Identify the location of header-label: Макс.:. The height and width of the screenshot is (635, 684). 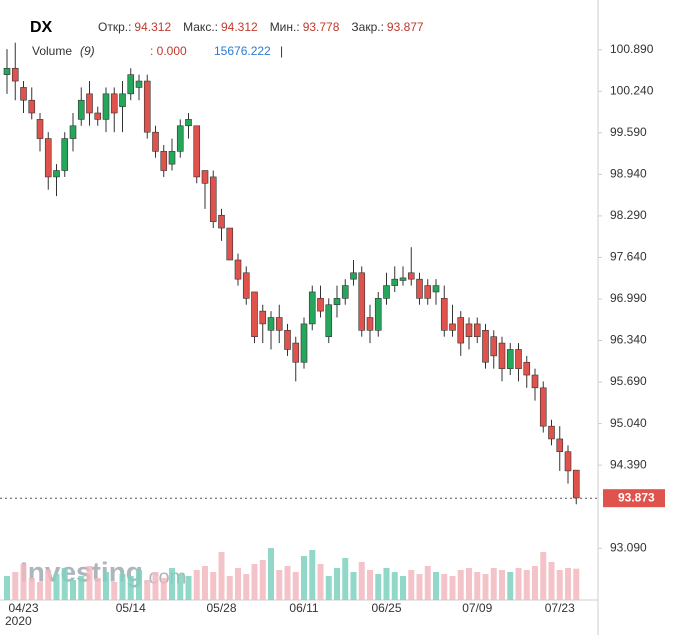
(200, 27).